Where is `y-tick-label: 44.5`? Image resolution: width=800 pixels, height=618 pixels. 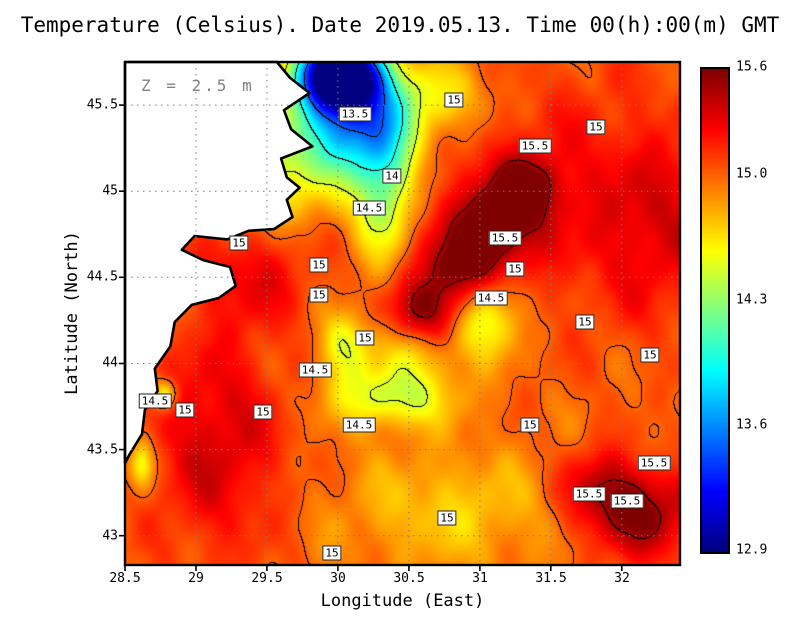
y-tick-label: 44.5 is located at coordinates (102, 277).